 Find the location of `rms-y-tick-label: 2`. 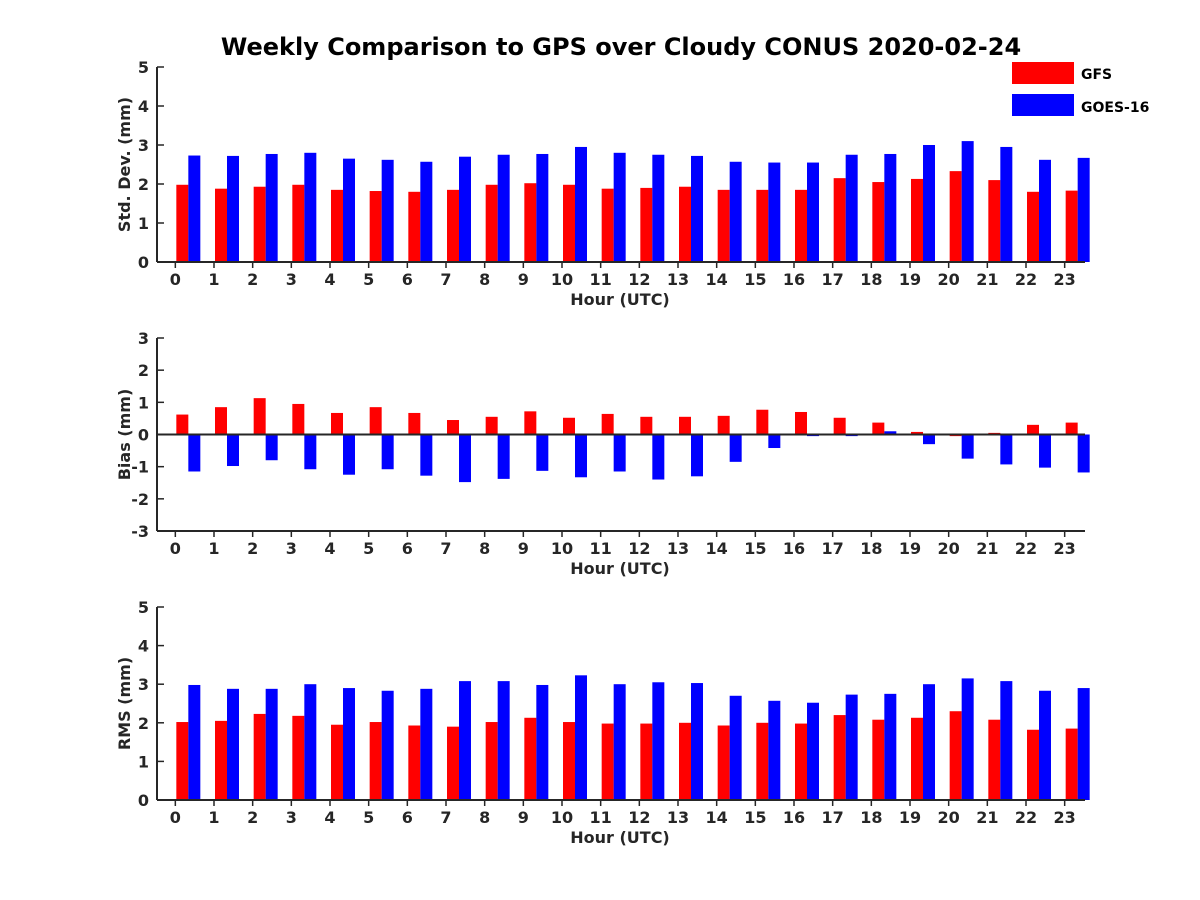

rms-y-tick-label: 2 is located at coordinates (143, 723).